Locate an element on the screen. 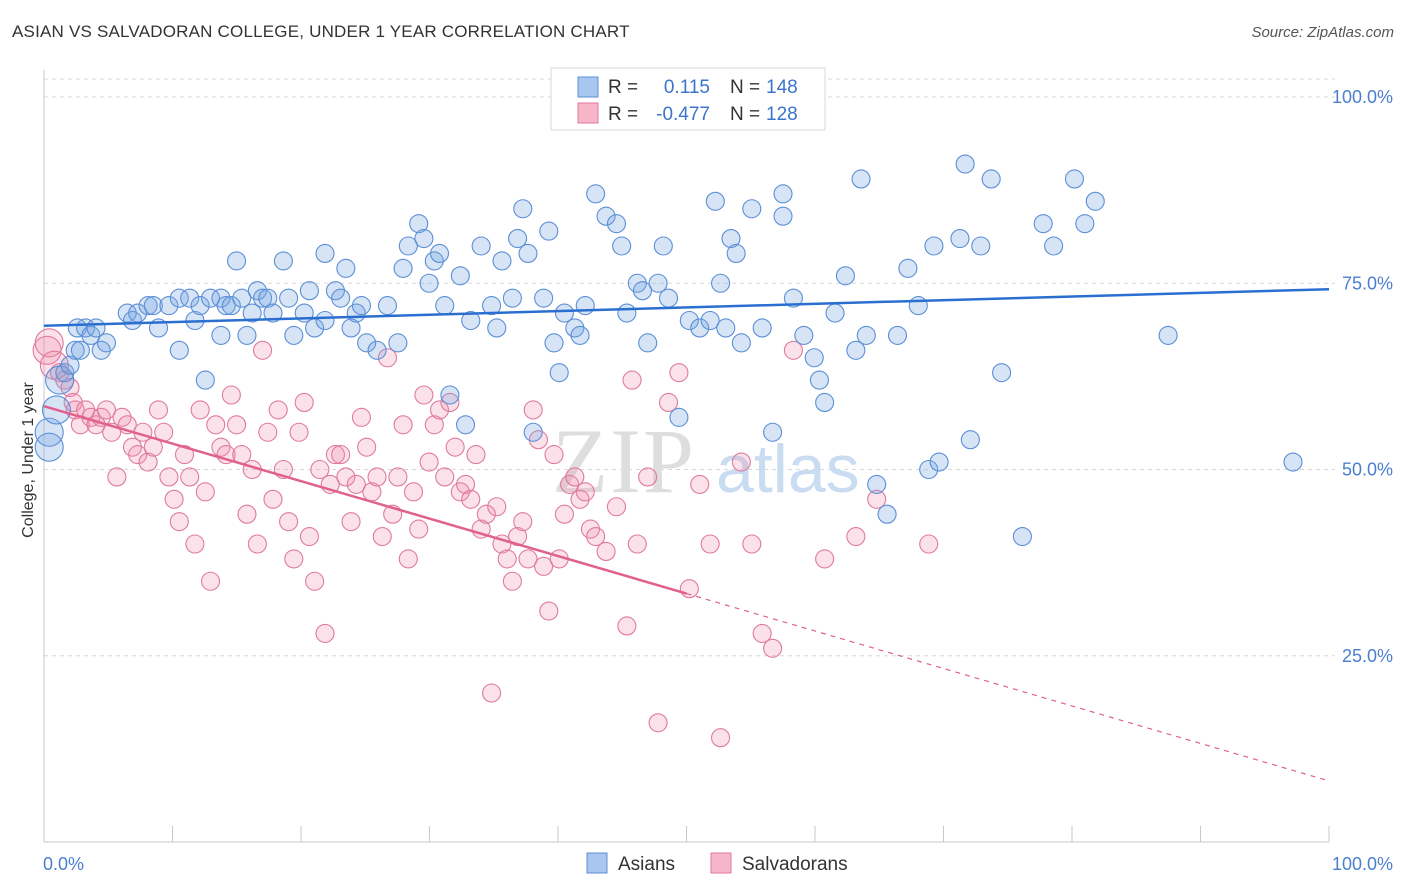  legend-n-value: 148 is located at coordinates (782, 87).